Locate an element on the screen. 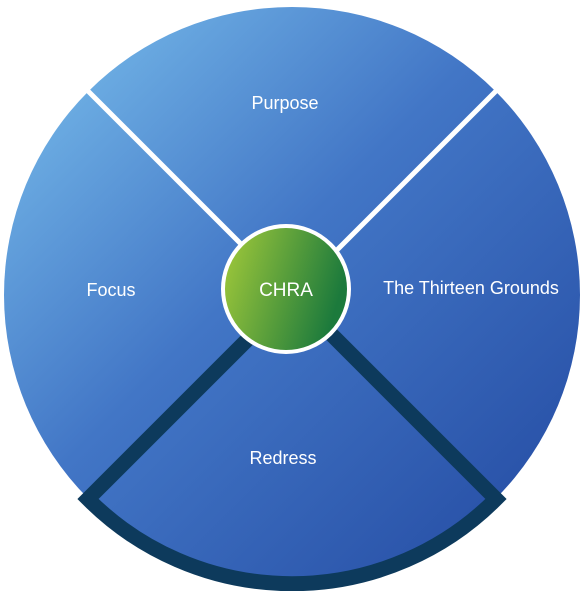 Image resolution: width=584 pixels, height=591 pixels. segment-label-focus: Focus is located at coordinates (110, 290).